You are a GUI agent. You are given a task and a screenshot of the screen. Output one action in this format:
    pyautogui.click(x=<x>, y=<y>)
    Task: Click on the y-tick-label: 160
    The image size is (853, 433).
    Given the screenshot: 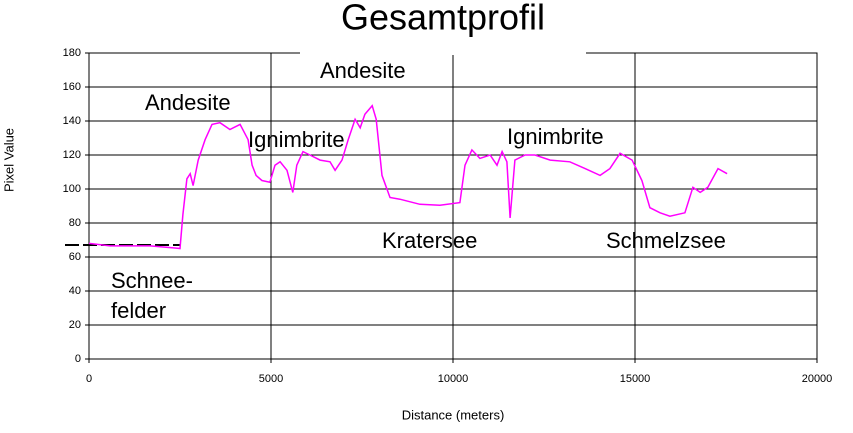 What is the action you would take?
    pyautogui.click(x=72, y=87)
    